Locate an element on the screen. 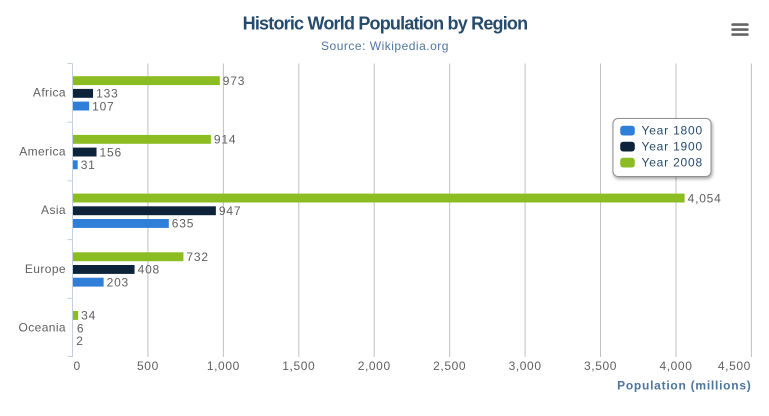 This screenshot has height=416, width=769. svg-text: 947 is located at coordinates (230, 211).